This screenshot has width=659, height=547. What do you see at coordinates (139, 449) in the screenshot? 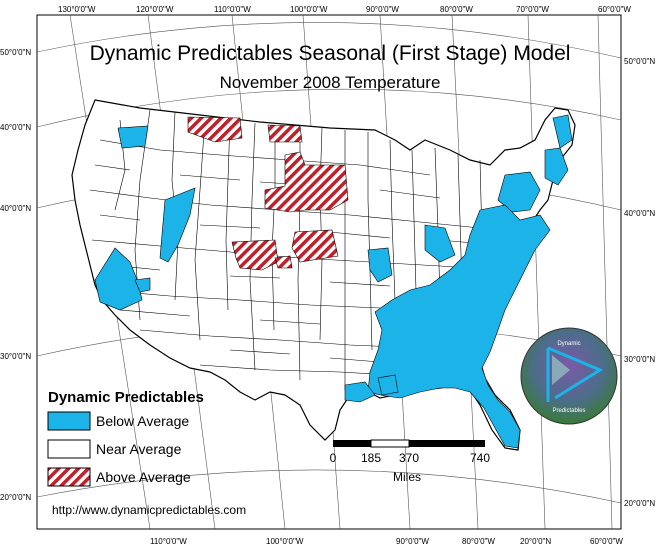
I see `legend-label-near: Near Average` at bounding box center [139, 449].